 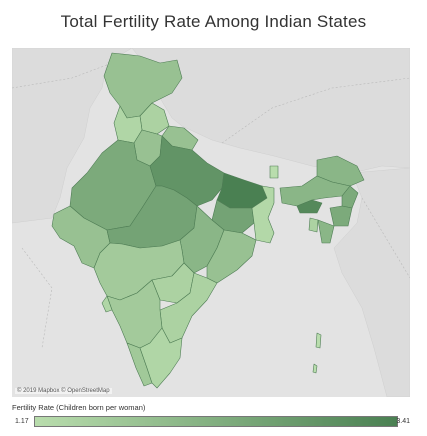 I want to click on map-title: Total Fertility Rate Among Indian States, so click(x=213, y=21).